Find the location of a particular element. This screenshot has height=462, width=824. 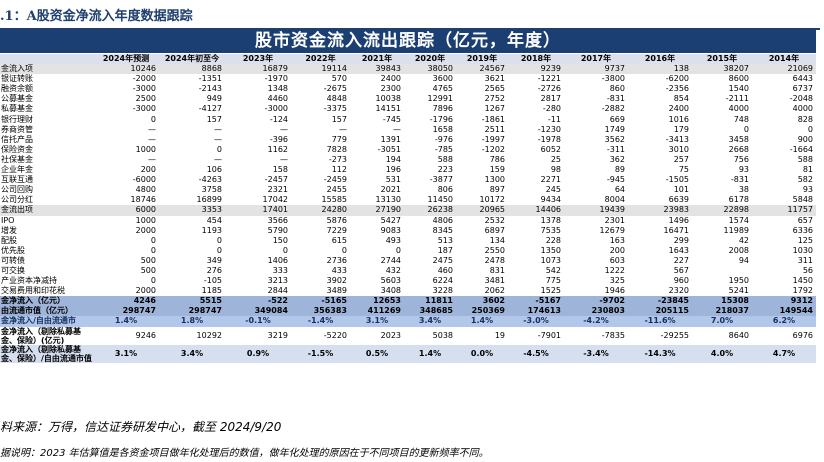

table-cell: 2400 is located at coordinates (390, 79).